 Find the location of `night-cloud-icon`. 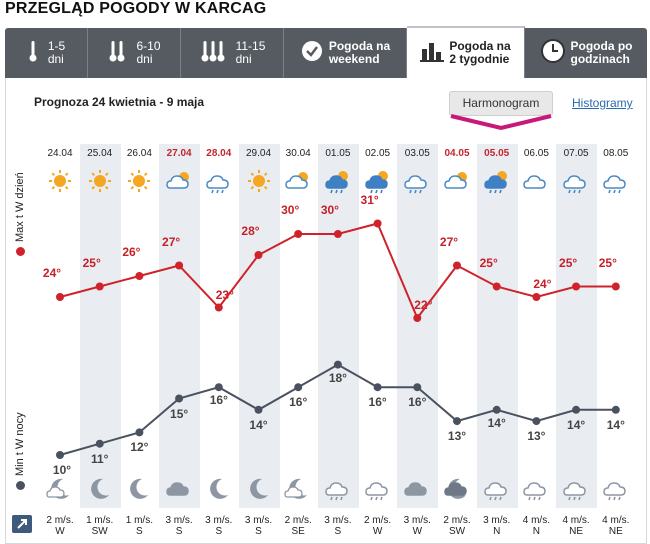

night-cloud-icon is located at coordinates (417, 488).